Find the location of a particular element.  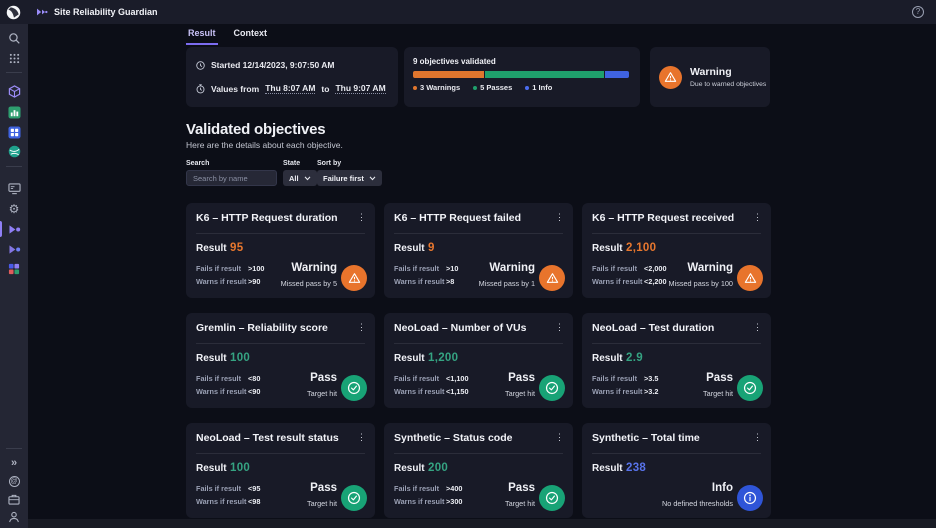

time-from: Thu 8:07 AM is located at coordinates (290, 88).